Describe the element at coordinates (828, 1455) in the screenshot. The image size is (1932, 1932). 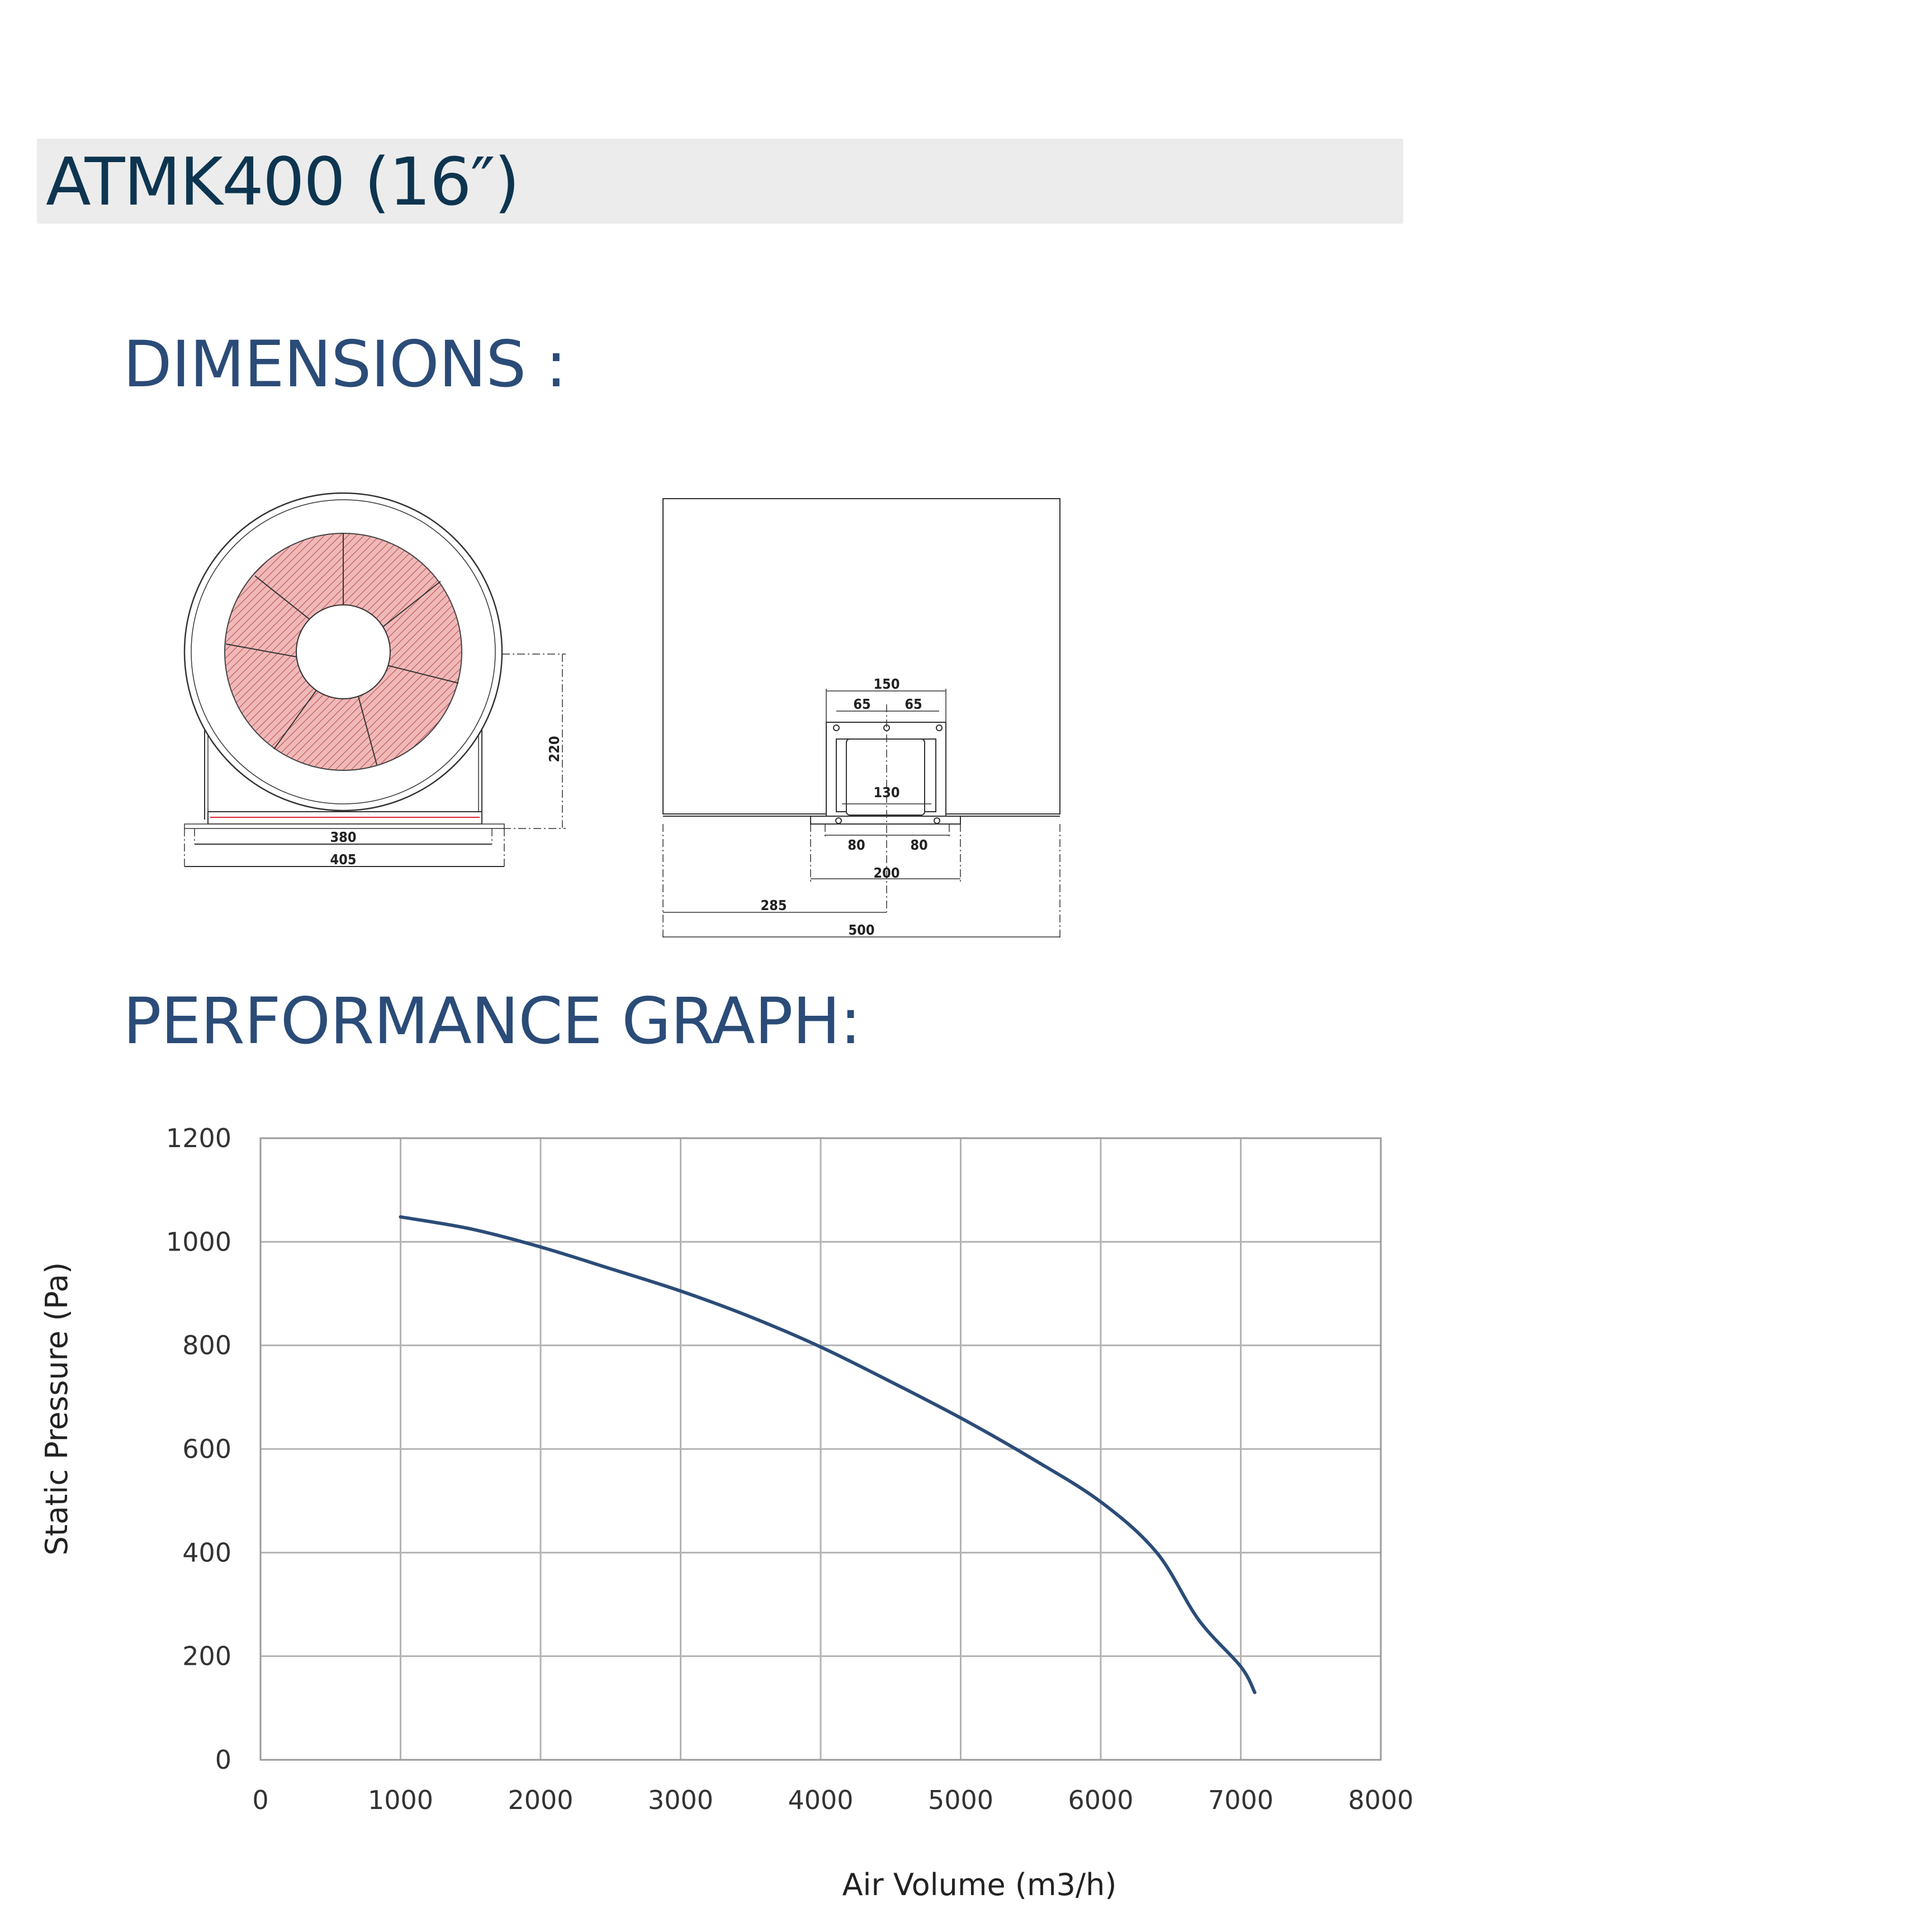
I see `performance-curve` at that location.